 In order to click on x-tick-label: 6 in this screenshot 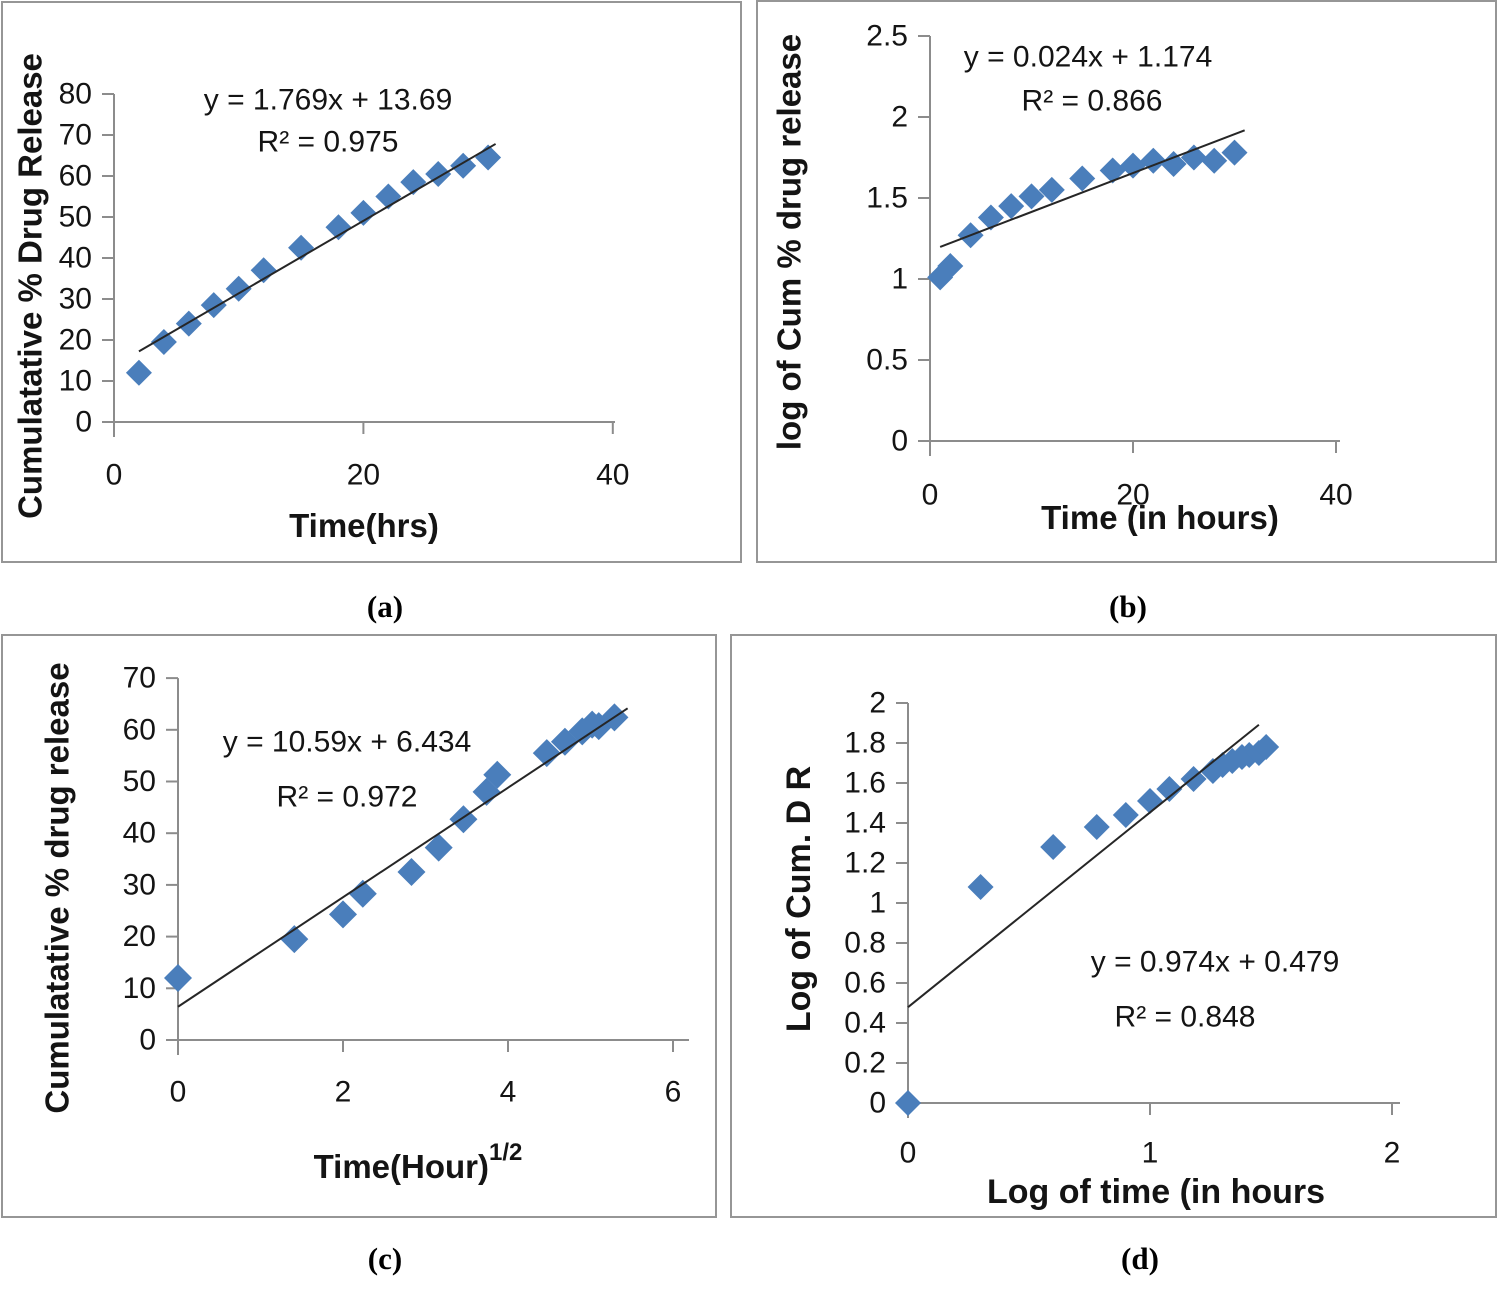, I will do `click(673, 1092)`.